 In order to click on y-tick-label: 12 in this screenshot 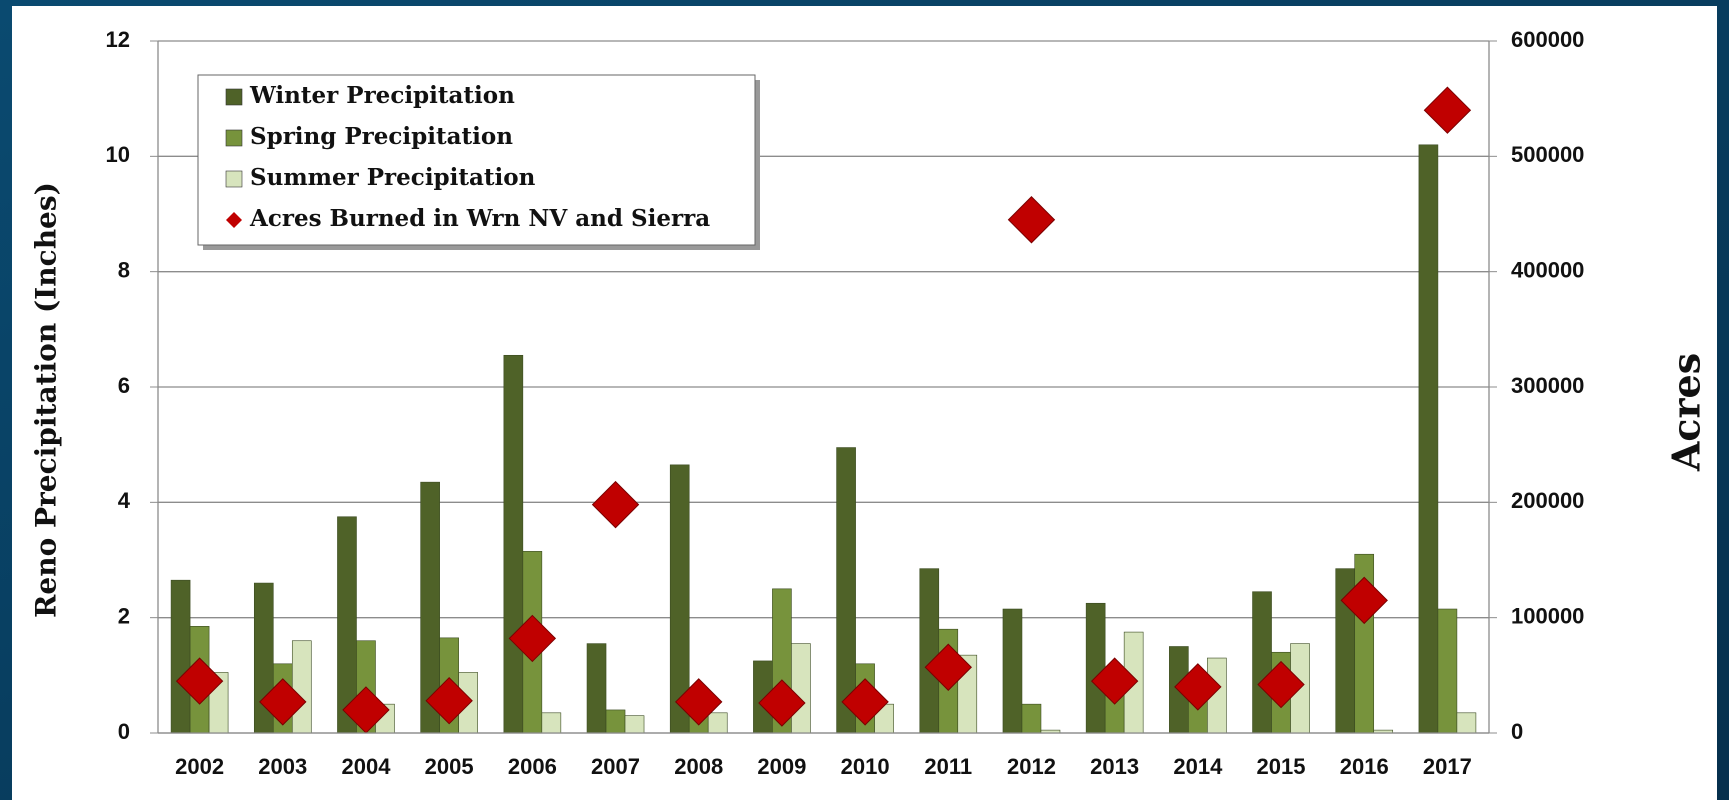, I will do `click(118, 39)`.